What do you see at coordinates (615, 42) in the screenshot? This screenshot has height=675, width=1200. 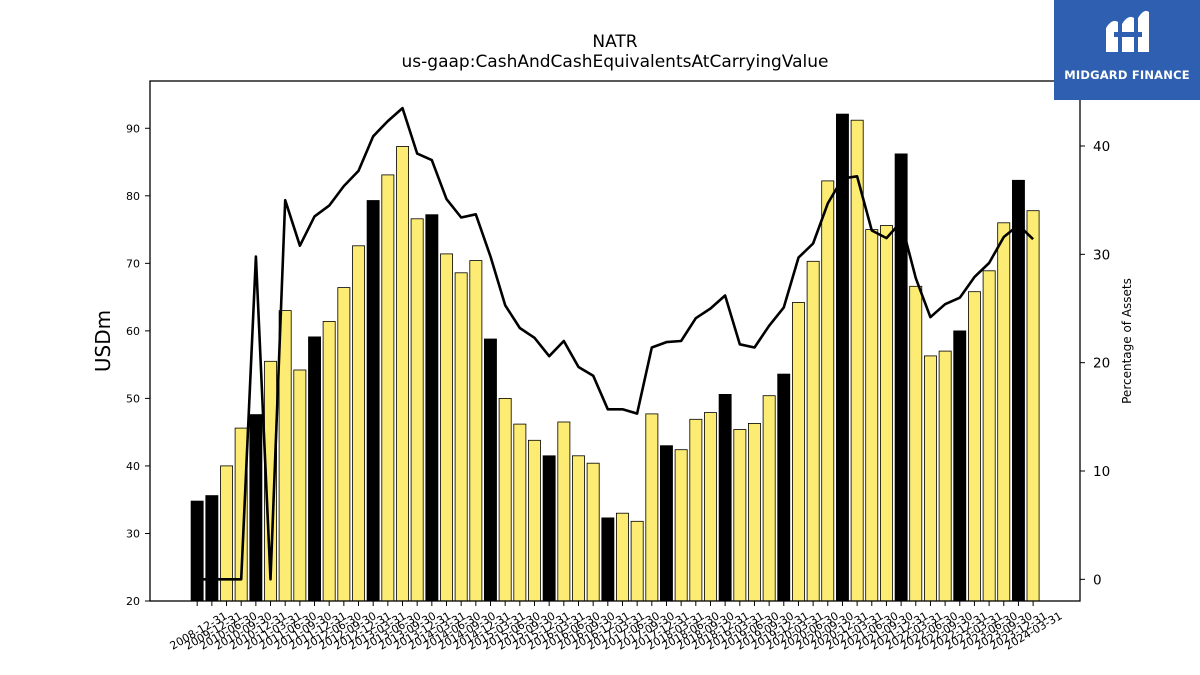 I see `chart-title: NATR` at bounding box center [615, 42].